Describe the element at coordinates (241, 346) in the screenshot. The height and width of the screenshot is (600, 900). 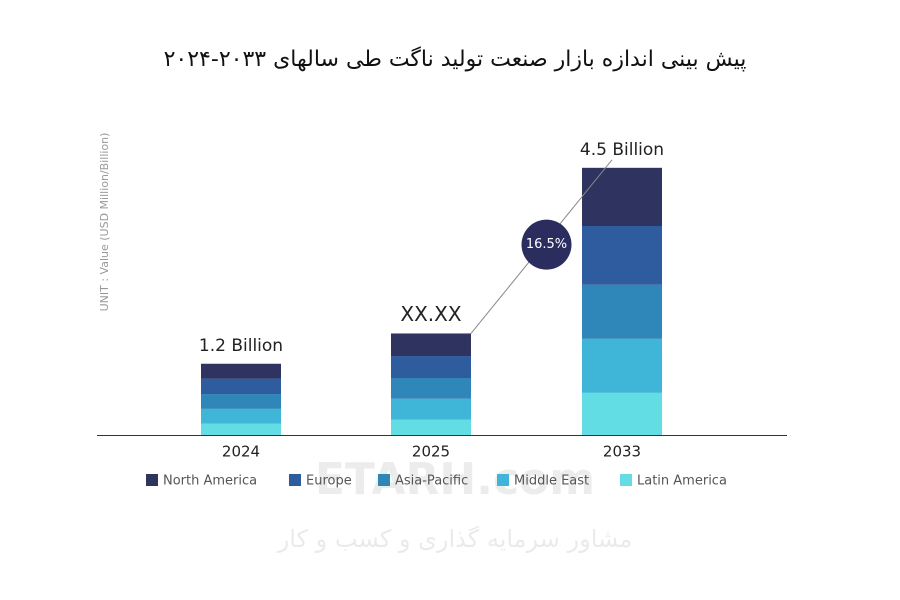
I see `total-label: 1.2 Billion` at that location.